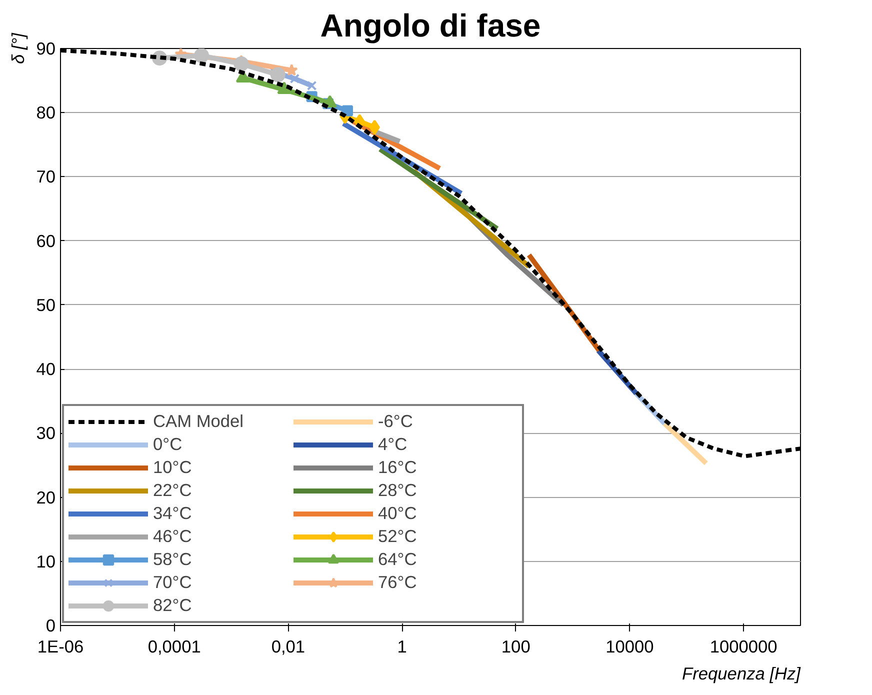 Image resolution: width=872 pixels, height=695 pixels. Describe the element at coordinates (199, 421) in the screenshot. I see `legend-label: CAM Model` at that location.